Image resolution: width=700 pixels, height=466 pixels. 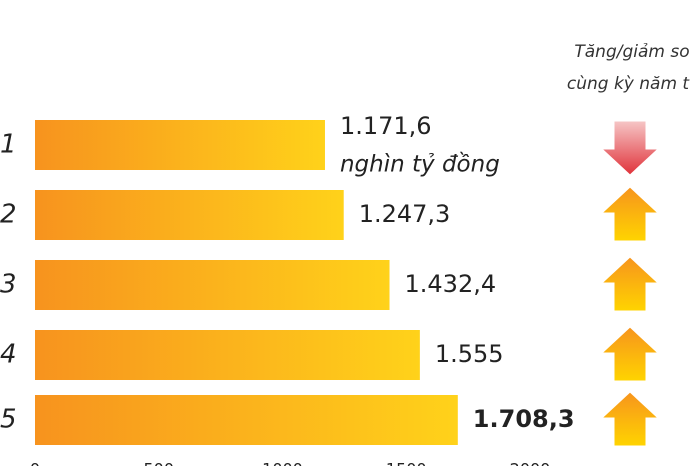 I want to click on side-header: Tăng/giảm so, so click(x=631, y=52).